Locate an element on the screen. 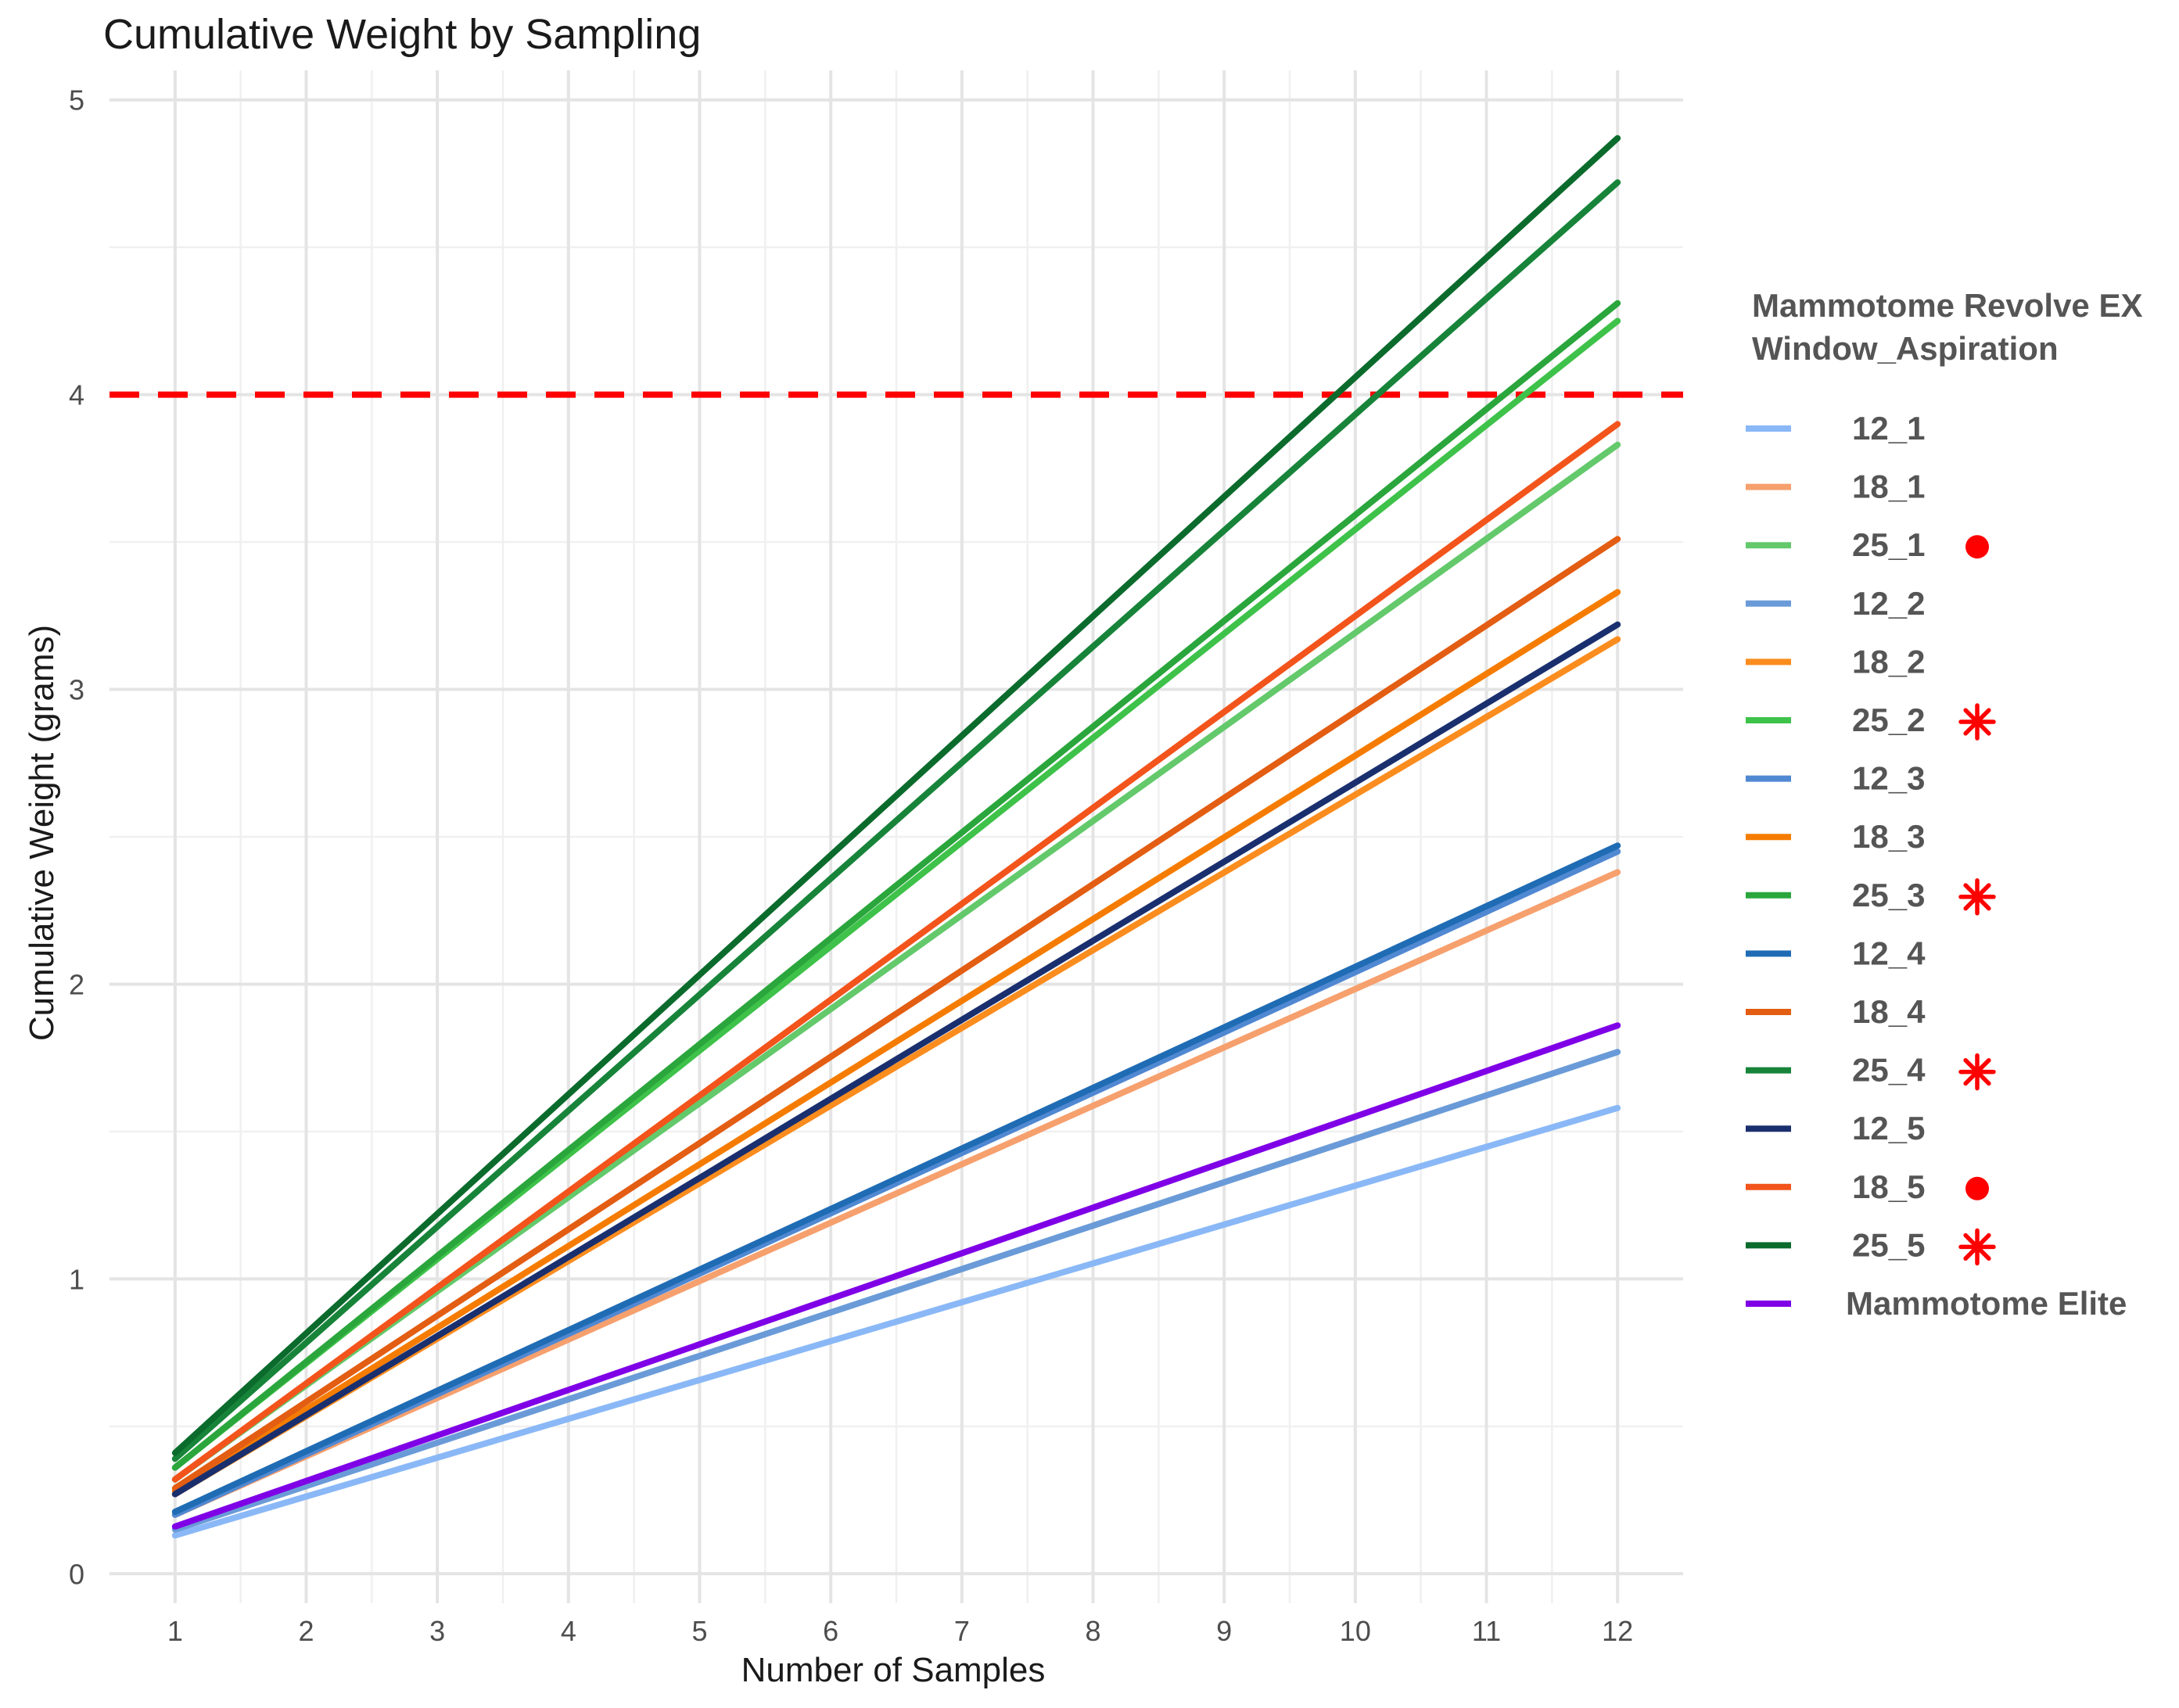  y-tick-label: 2 is located at coordinates (76, 984).